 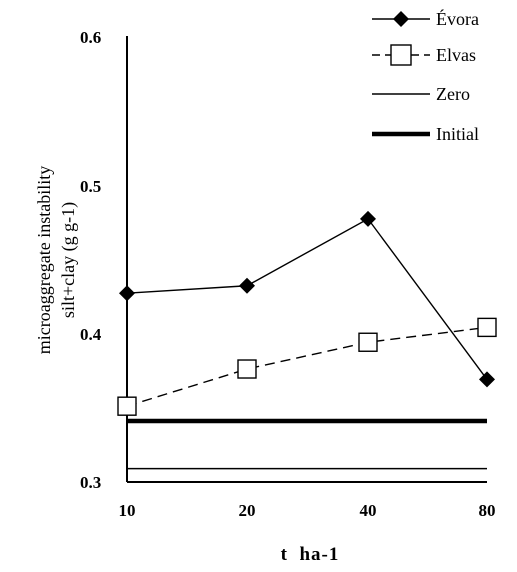 What do you see at coordinates (90, 186) in the screenshot?
I see `y-tick-label-2: 0.5` at bounding box center [90, 186].